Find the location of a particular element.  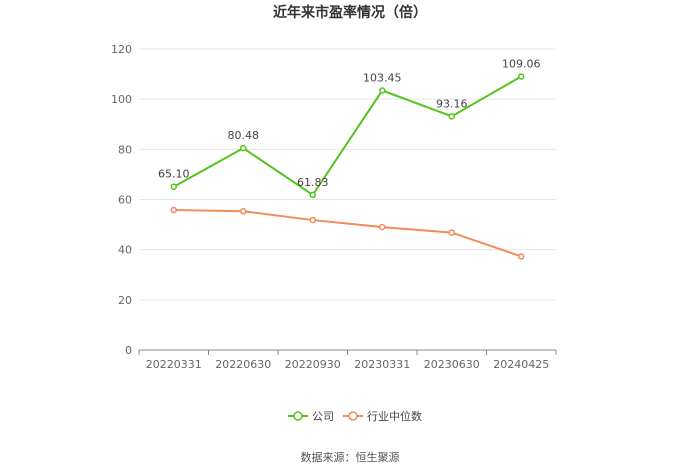

legend-label: 行业中位数 is located at coordinates (394, 416).